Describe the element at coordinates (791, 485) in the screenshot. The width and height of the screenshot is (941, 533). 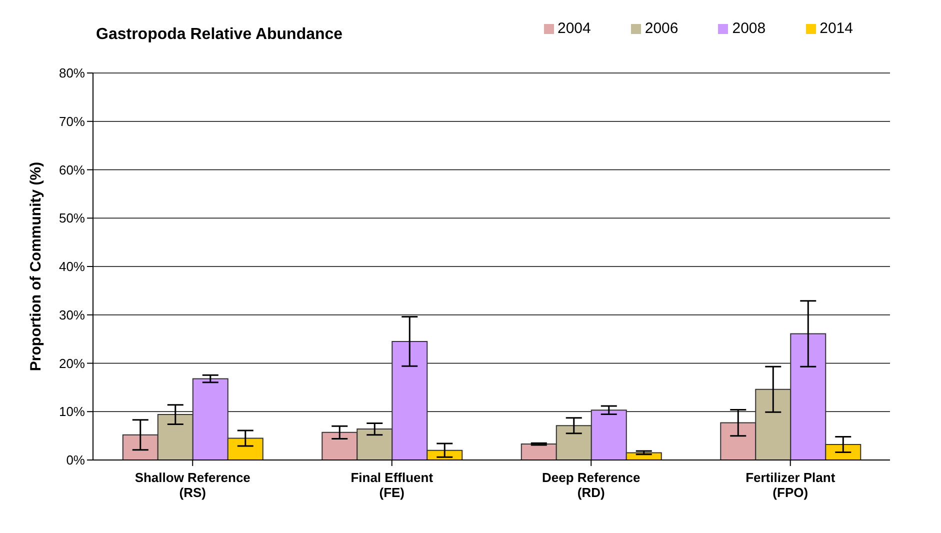
I see `x-tick-label: Fertilizer Plant (FPO)` at that location.